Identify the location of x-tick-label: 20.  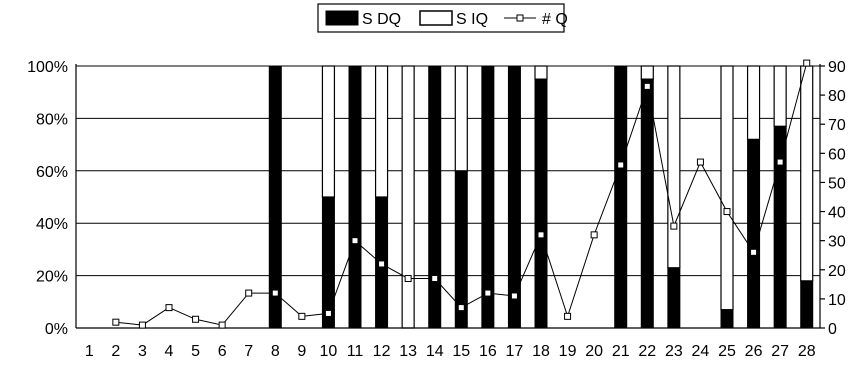
(594, 351).